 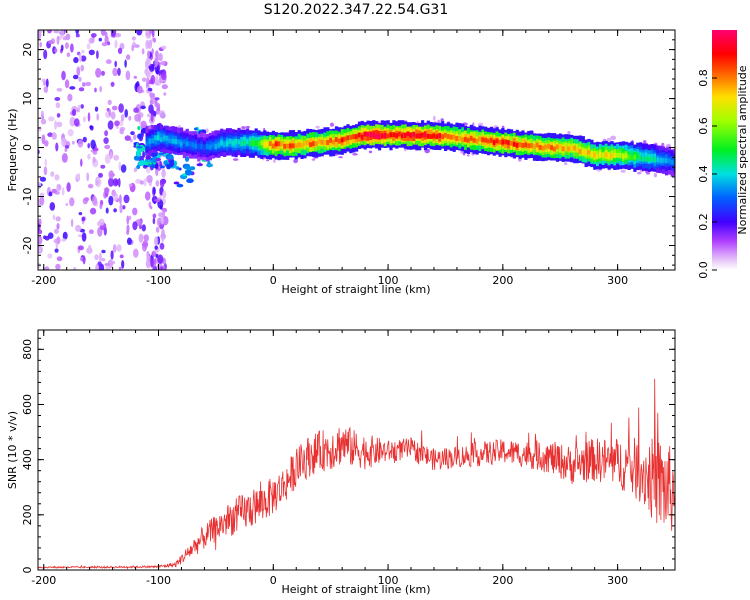 I want to click on figure-title: S120.2022.347.22.54.G31, so click(x=356, y=10).